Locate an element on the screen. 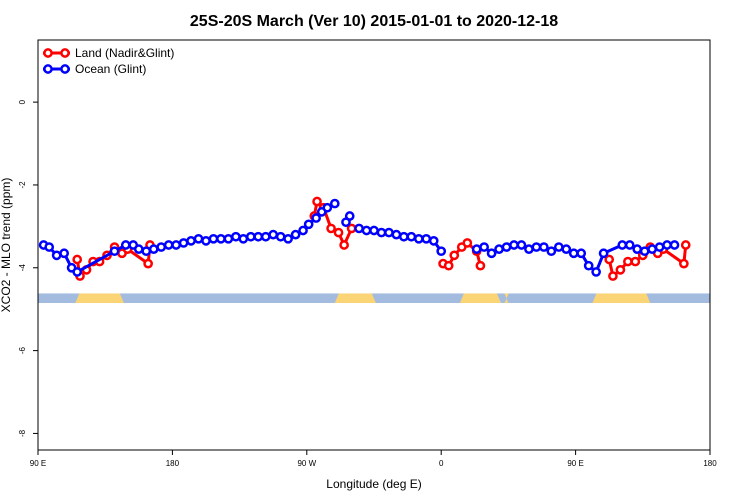 The image size is (750, 500). y-tick-label: -6 is located at coordinates (22, 351).